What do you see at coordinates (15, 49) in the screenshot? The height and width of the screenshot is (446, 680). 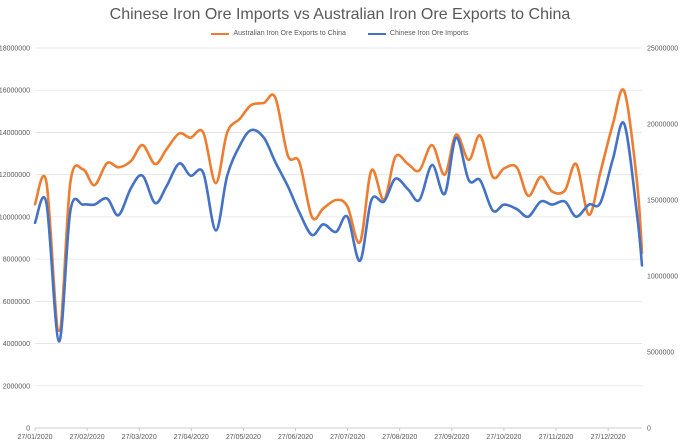 I see `y-left-tick-label: 18000000` at bounding box center [15, 49].